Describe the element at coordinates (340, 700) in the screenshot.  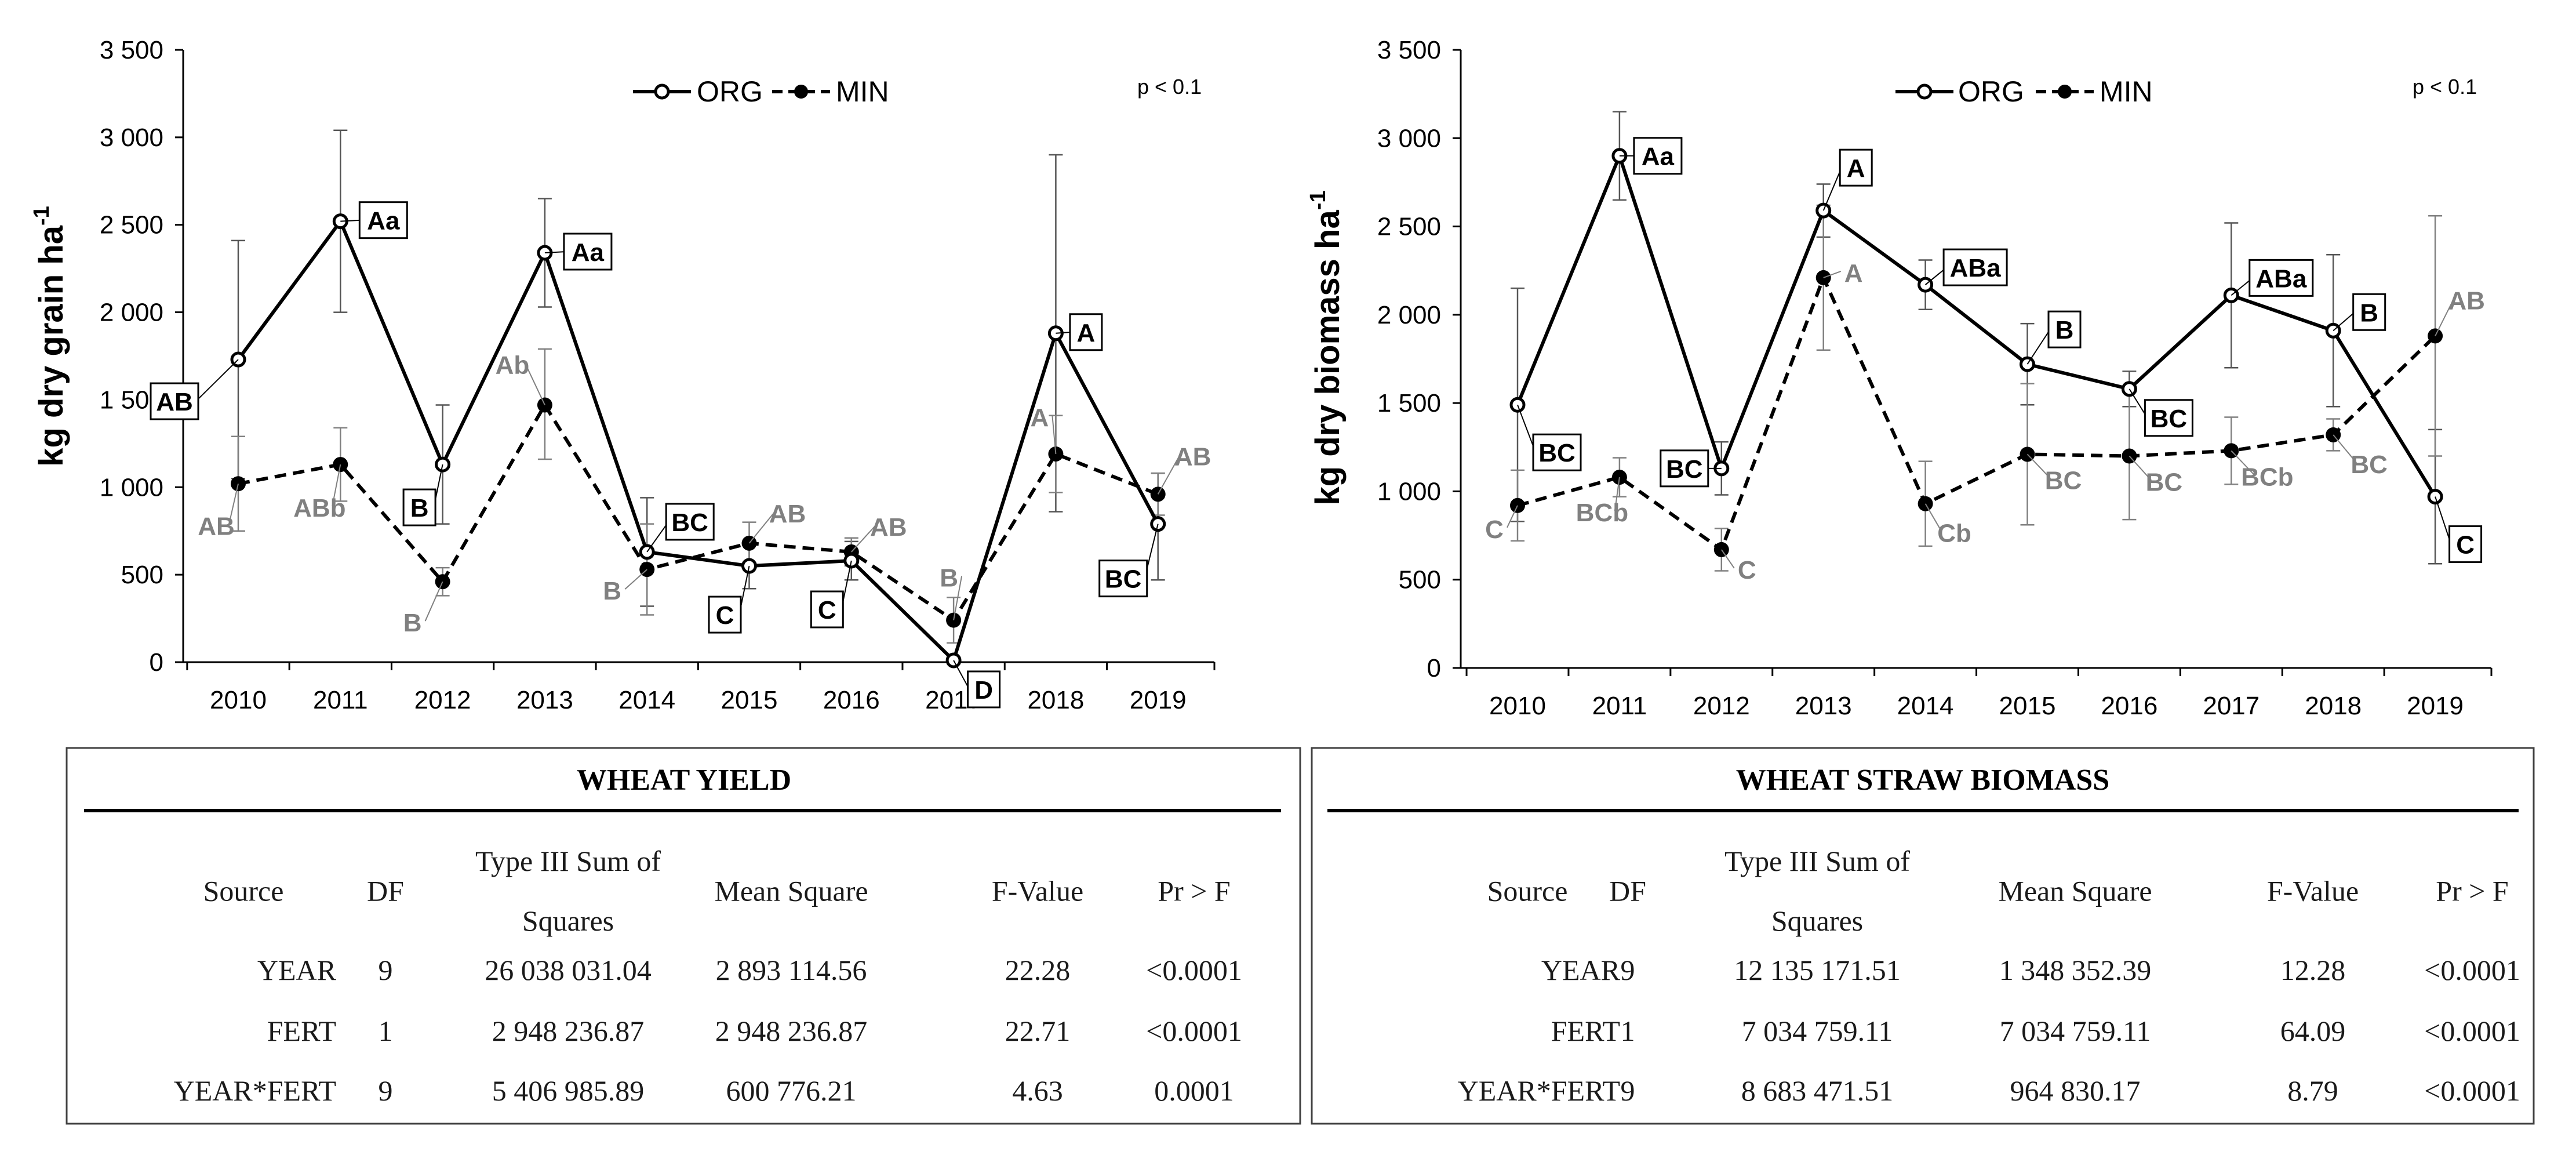
I see `x-tick-label: 2011` at that location.